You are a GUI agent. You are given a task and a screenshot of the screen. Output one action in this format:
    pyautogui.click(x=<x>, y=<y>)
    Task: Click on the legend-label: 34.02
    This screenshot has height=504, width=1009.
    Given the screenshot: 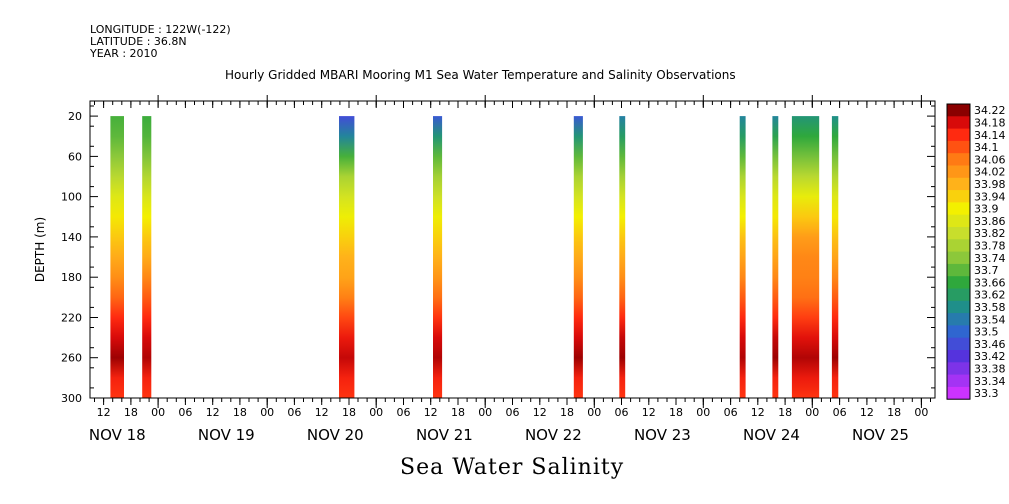 What is the action you would take?
    pyautogui.click(x=990, y=172)
    